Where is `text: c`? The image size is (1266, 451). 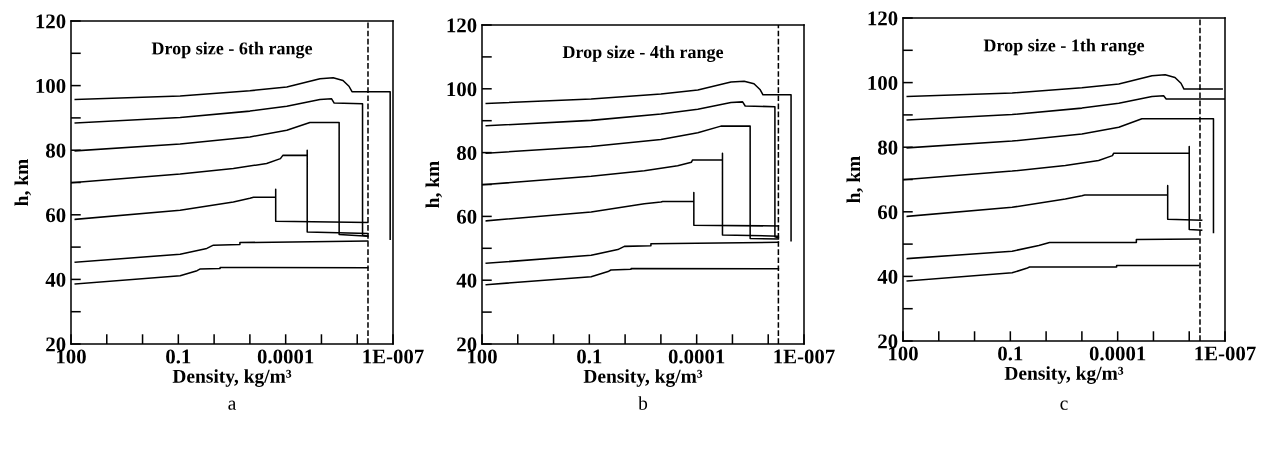 text: c is located at coordinates (1064, 405).